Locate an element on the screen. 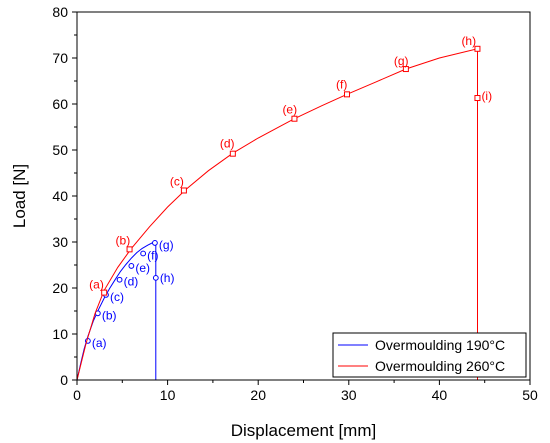 This screenshot has height=443, width=550. legend-label-260: Overmoulding 260°C is located at coordinates (440, 366).